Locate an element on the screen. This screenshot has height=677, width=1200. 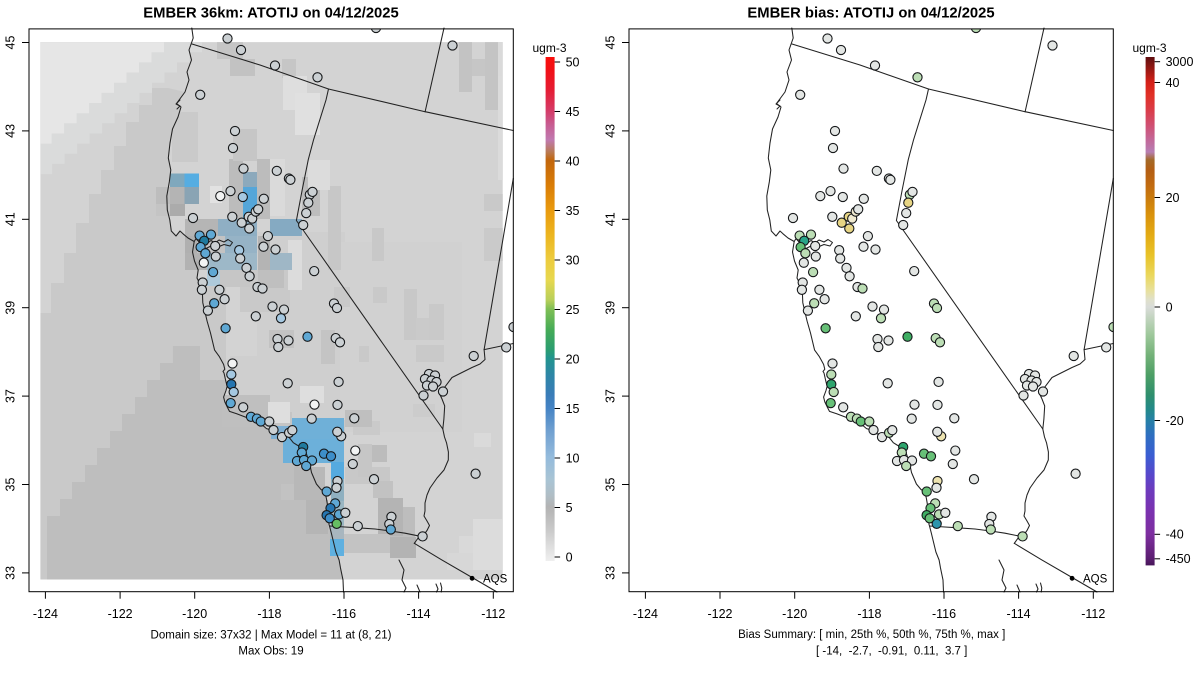
svg-text: Max Obs: 19 is located at coordinates (270, 652).